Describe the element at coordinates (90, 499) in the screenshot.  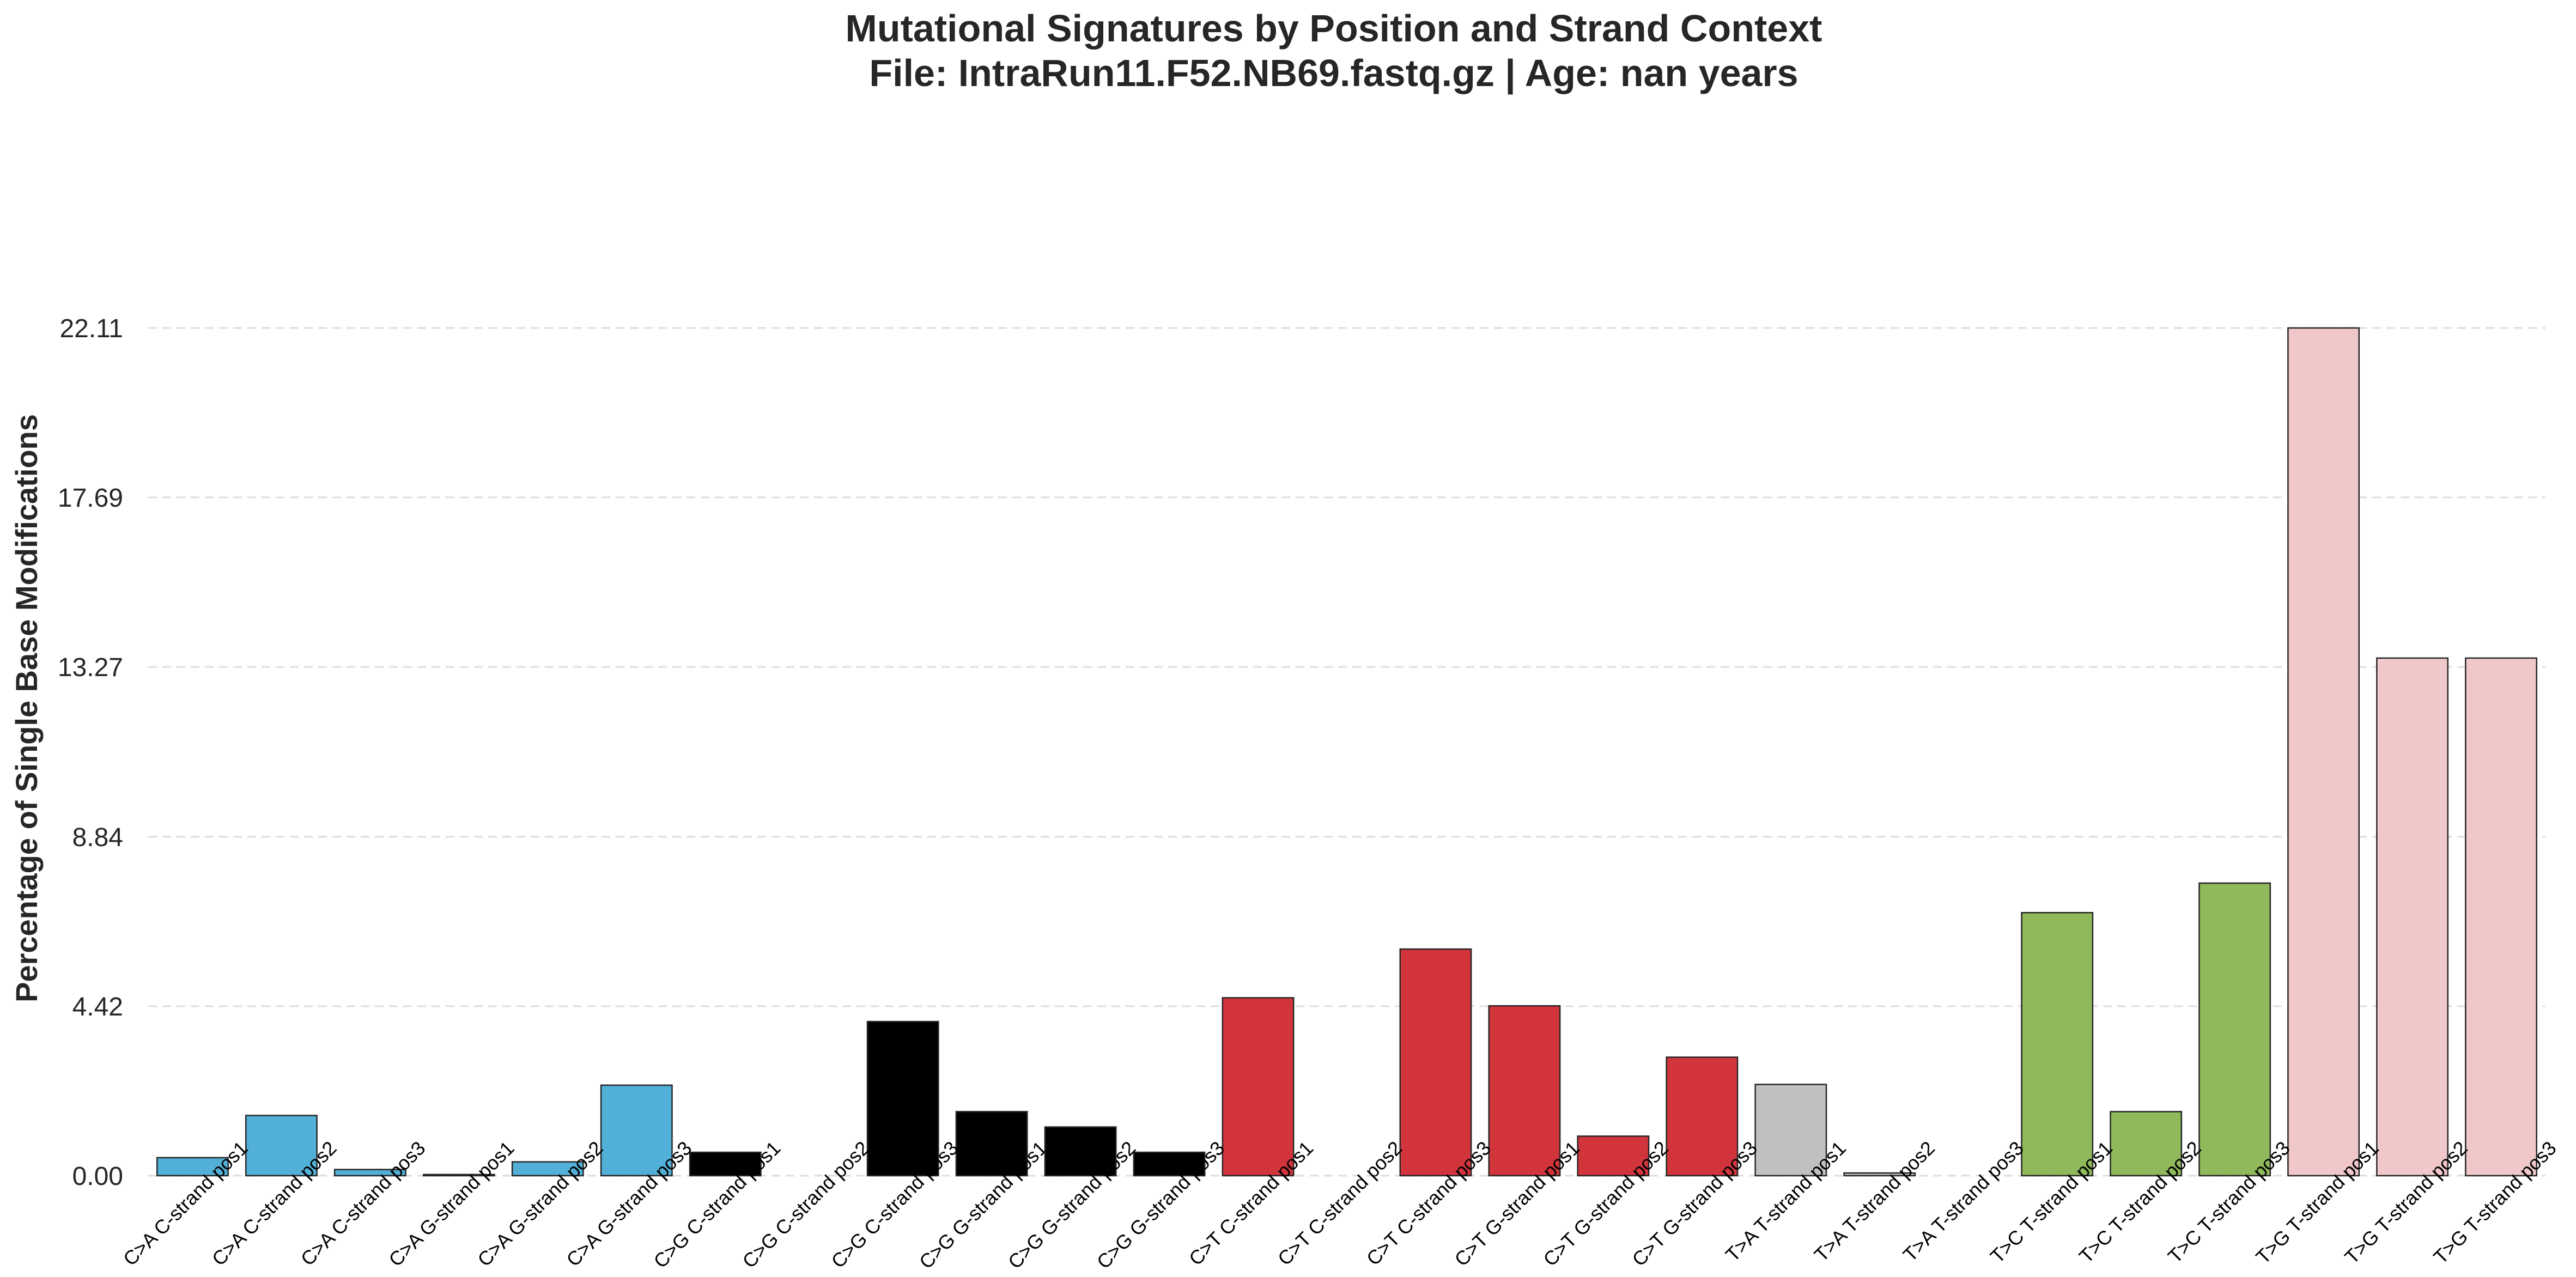
I see `y-tick-label: 17.69` at that location.